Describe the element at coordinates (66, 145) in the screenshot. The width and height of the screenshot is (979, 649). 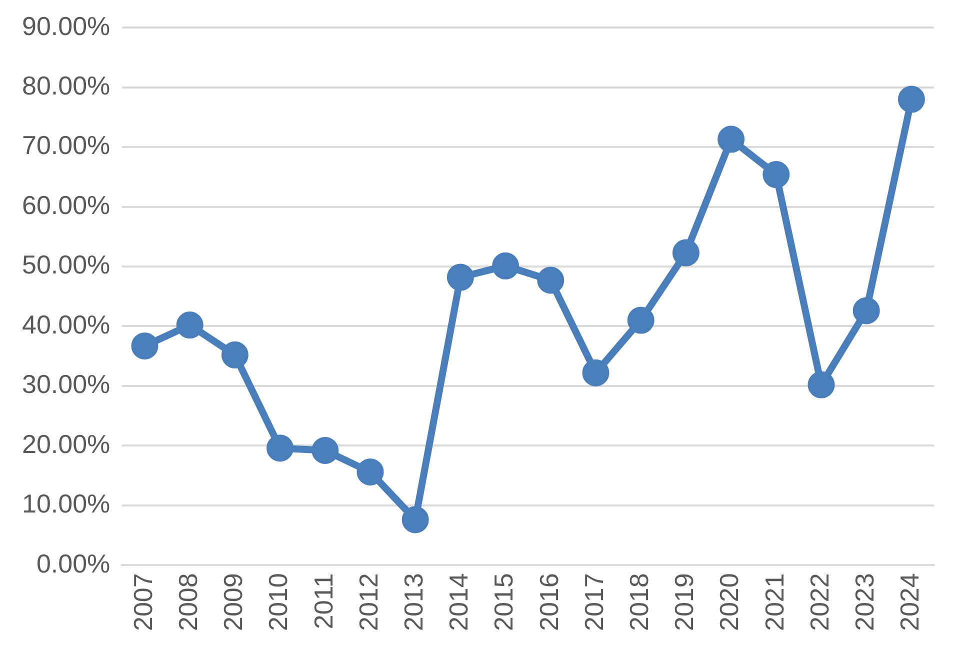
I see `y-tick-label: 70.00%` at that location.